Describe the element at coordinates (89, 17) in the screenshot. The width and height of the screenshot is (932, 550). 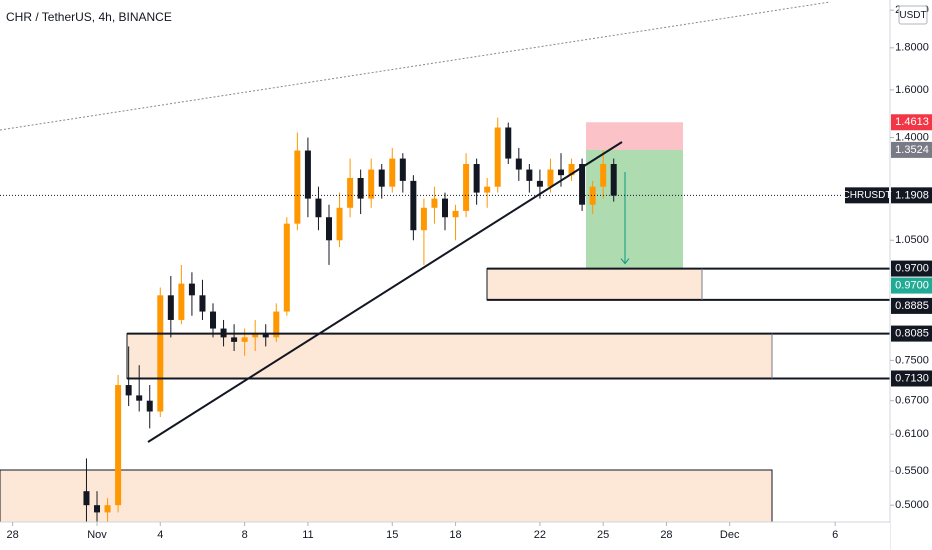
I see `chart-title: CHR / TetherUS, 4h, BINANCE` at that location.